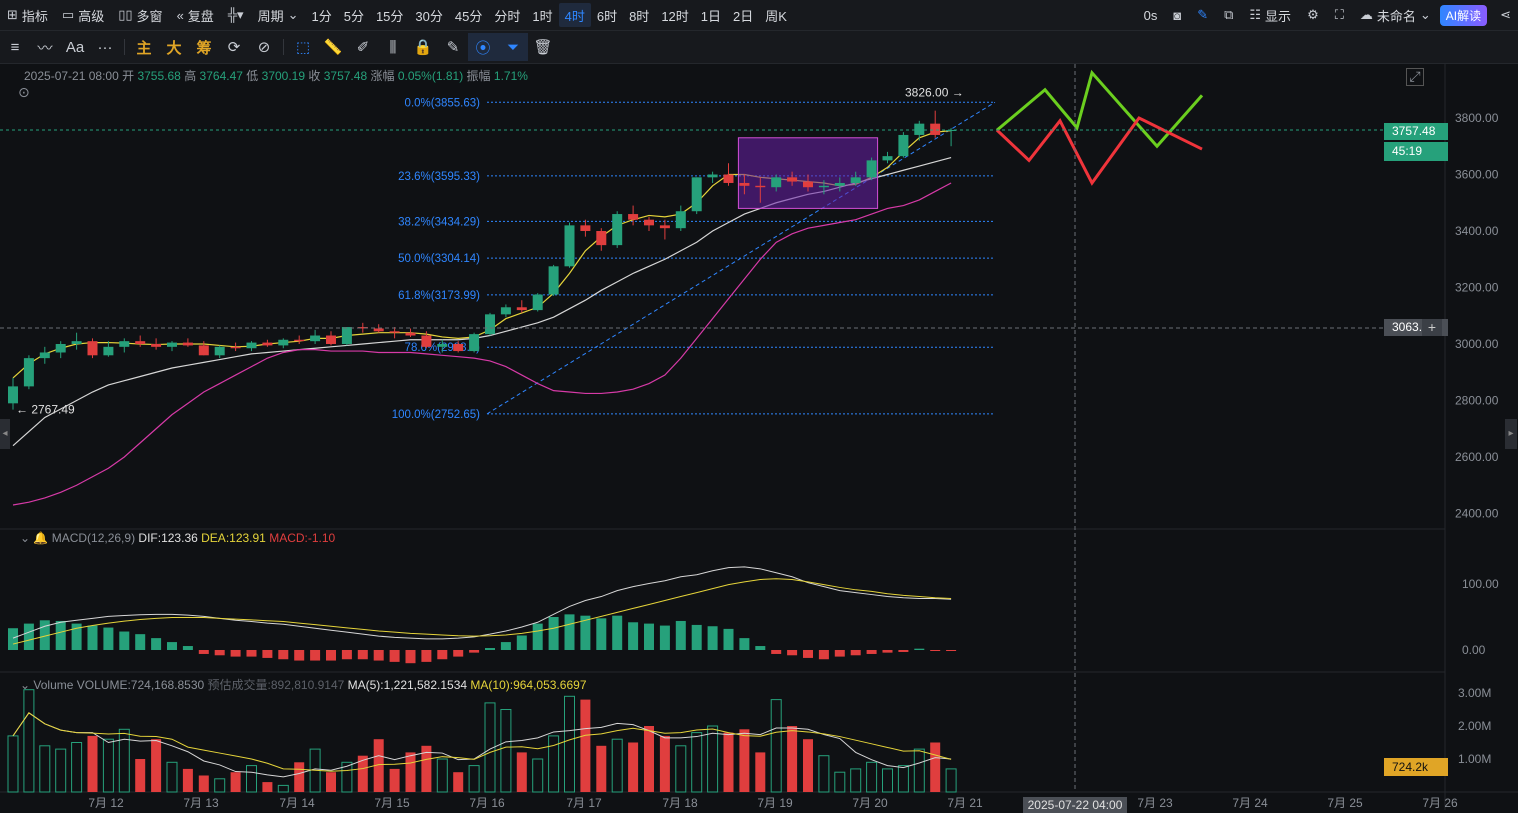 The image size is (1518, 813). I want to click on magnet-tool-button: ⦿, so click(483, 47).